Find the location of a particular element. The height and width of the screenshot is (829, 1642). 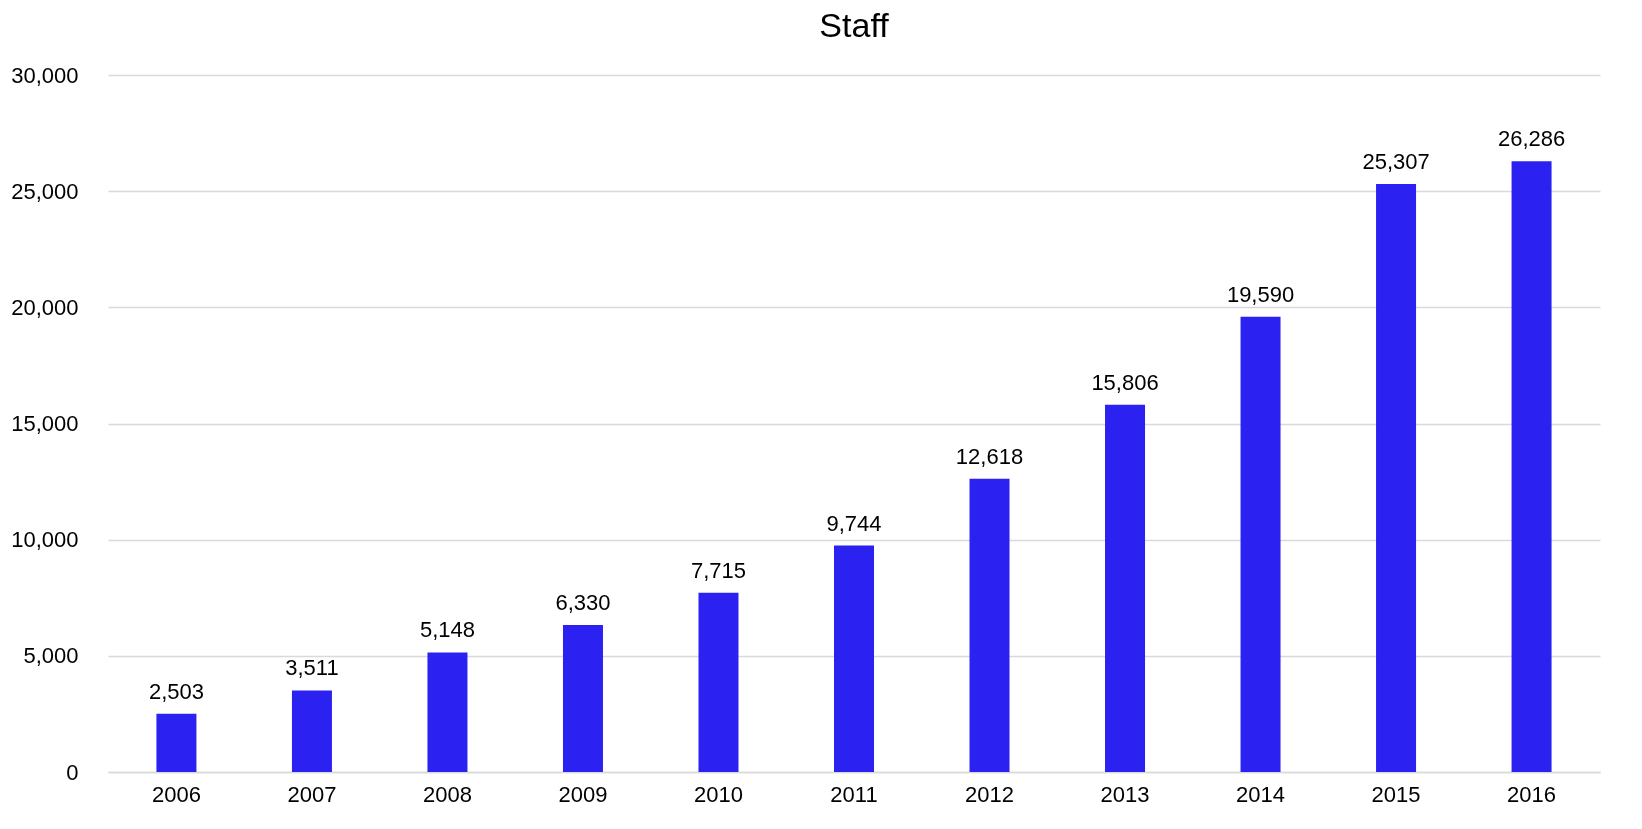

y-tick-label: 30,000 is located at coordinates (45, 75).